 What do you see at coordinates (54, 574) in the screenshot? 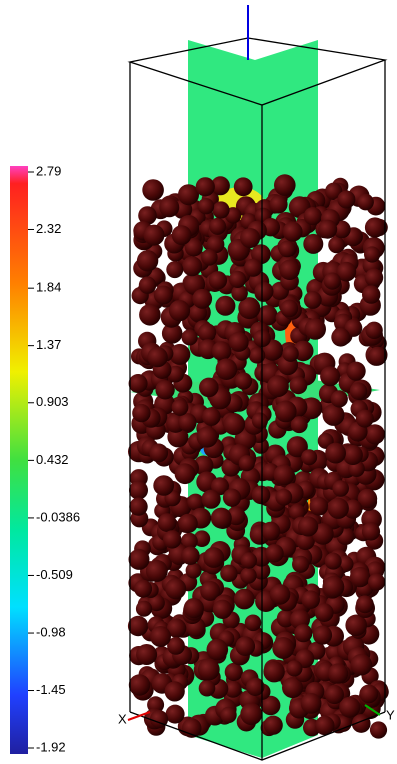
I see `colorbar-tick-label: -0.509` at bounding box center [54, 574].